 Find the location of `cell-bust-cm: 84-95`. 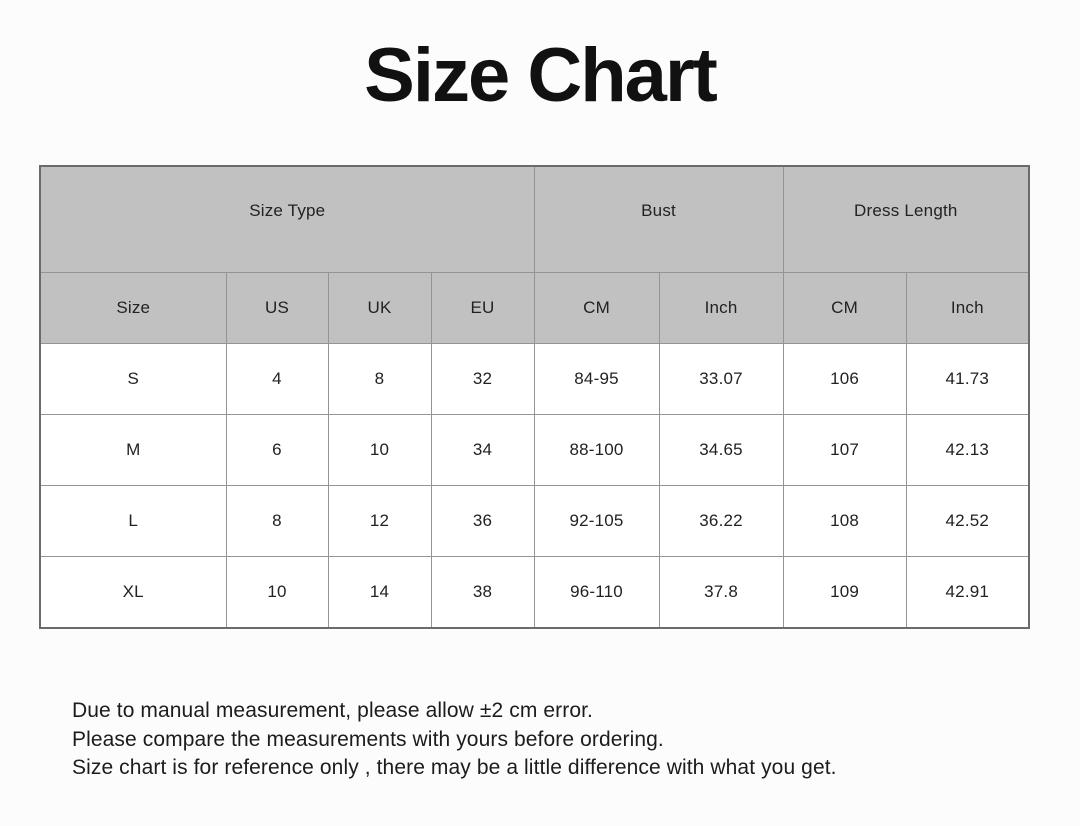

cell-bust-cm: 84-95 is located at coordinates (596, 379).